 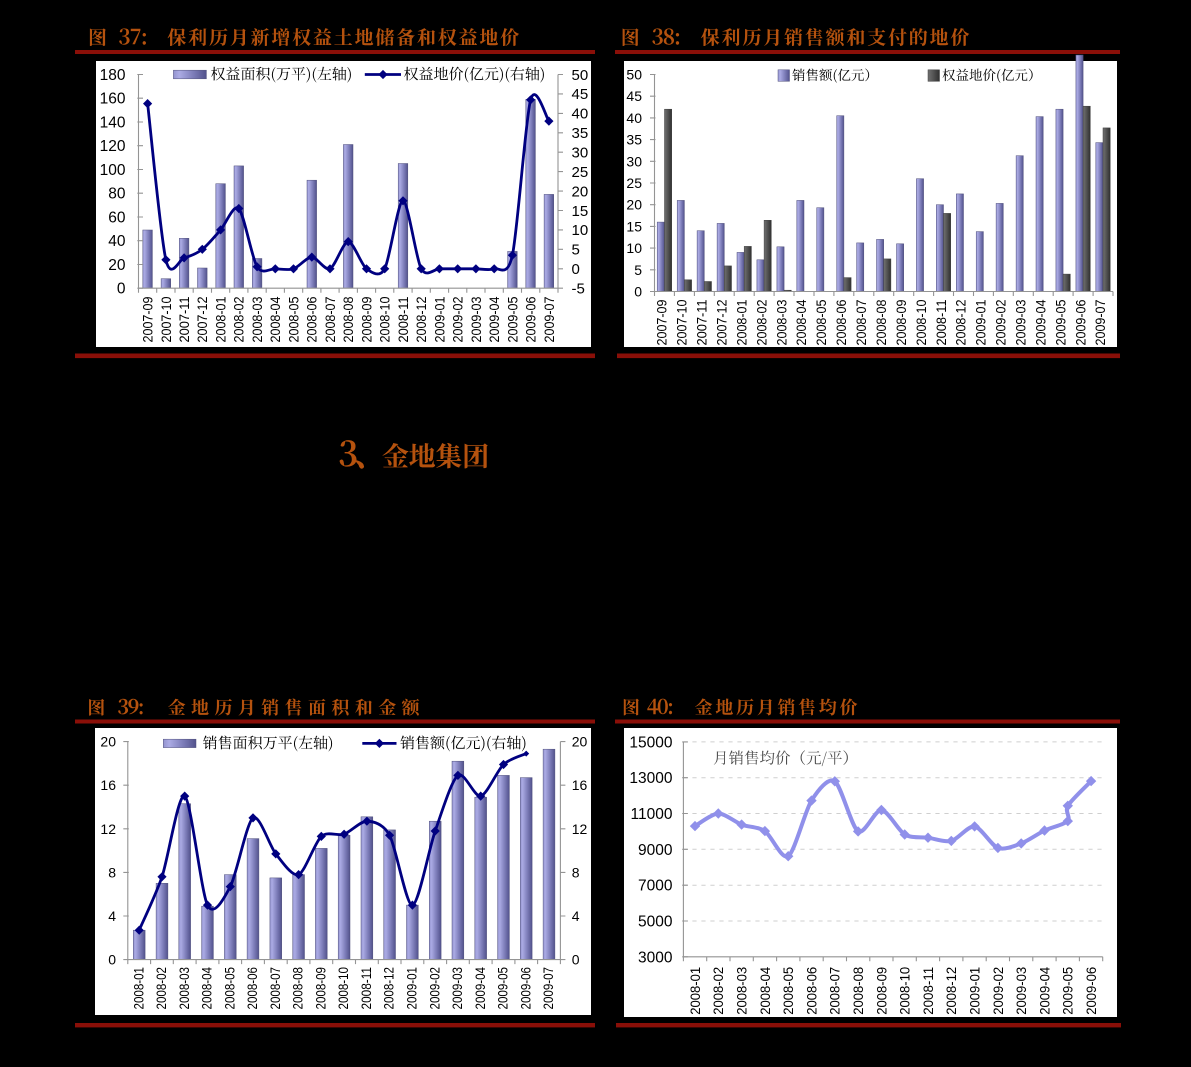 I want to click on svg-text: 3000, so click(x=655, y=957).